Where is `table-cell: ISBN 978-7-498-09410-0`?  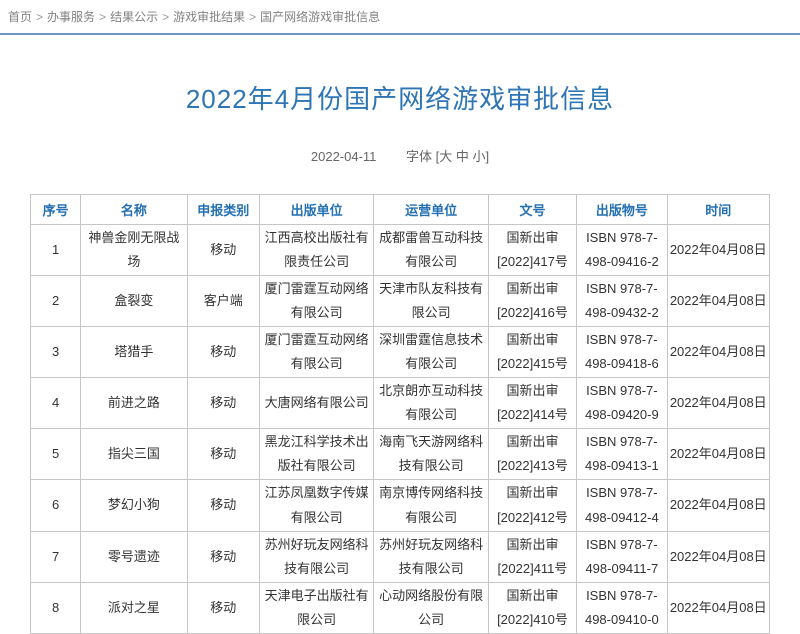 table-cell: ISBN 978-7-498-09410-0 is located at coordinates (622, 607).